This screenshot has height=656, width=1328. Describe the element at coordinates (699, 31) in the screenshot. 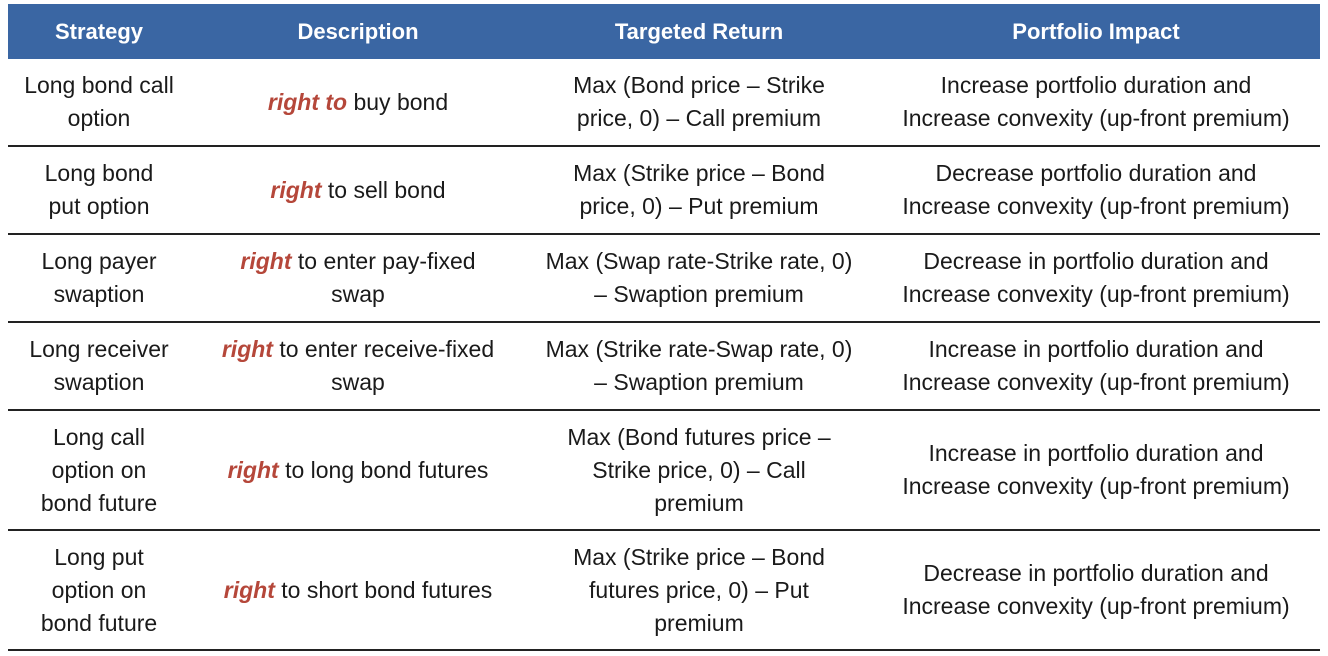

I see `header-targeted-return: Targeted Return` at that location.